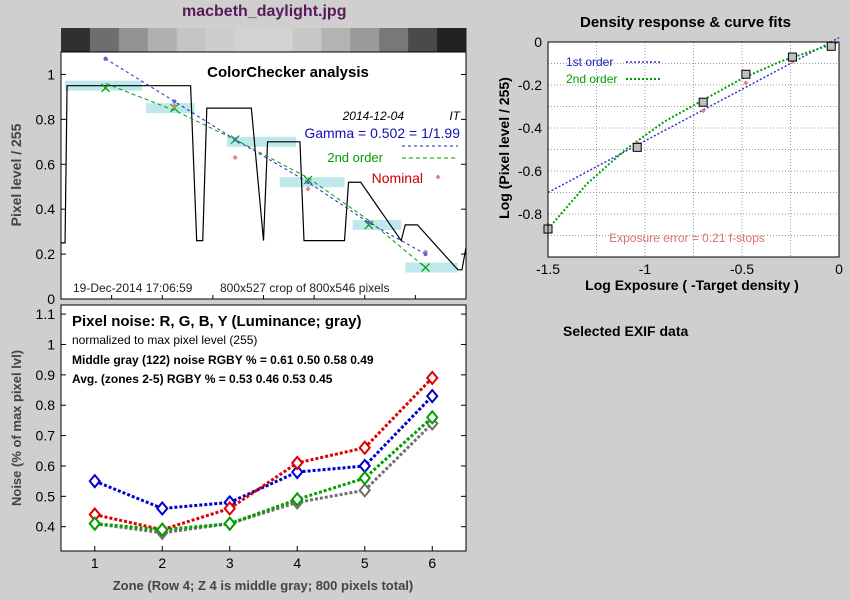 This screenshot has height=600, width=850. Describe the element at coordinates (133, 288) in the screenshot. I see `timestamp-label: 19-Dec-2014 17:06:59` at that location.